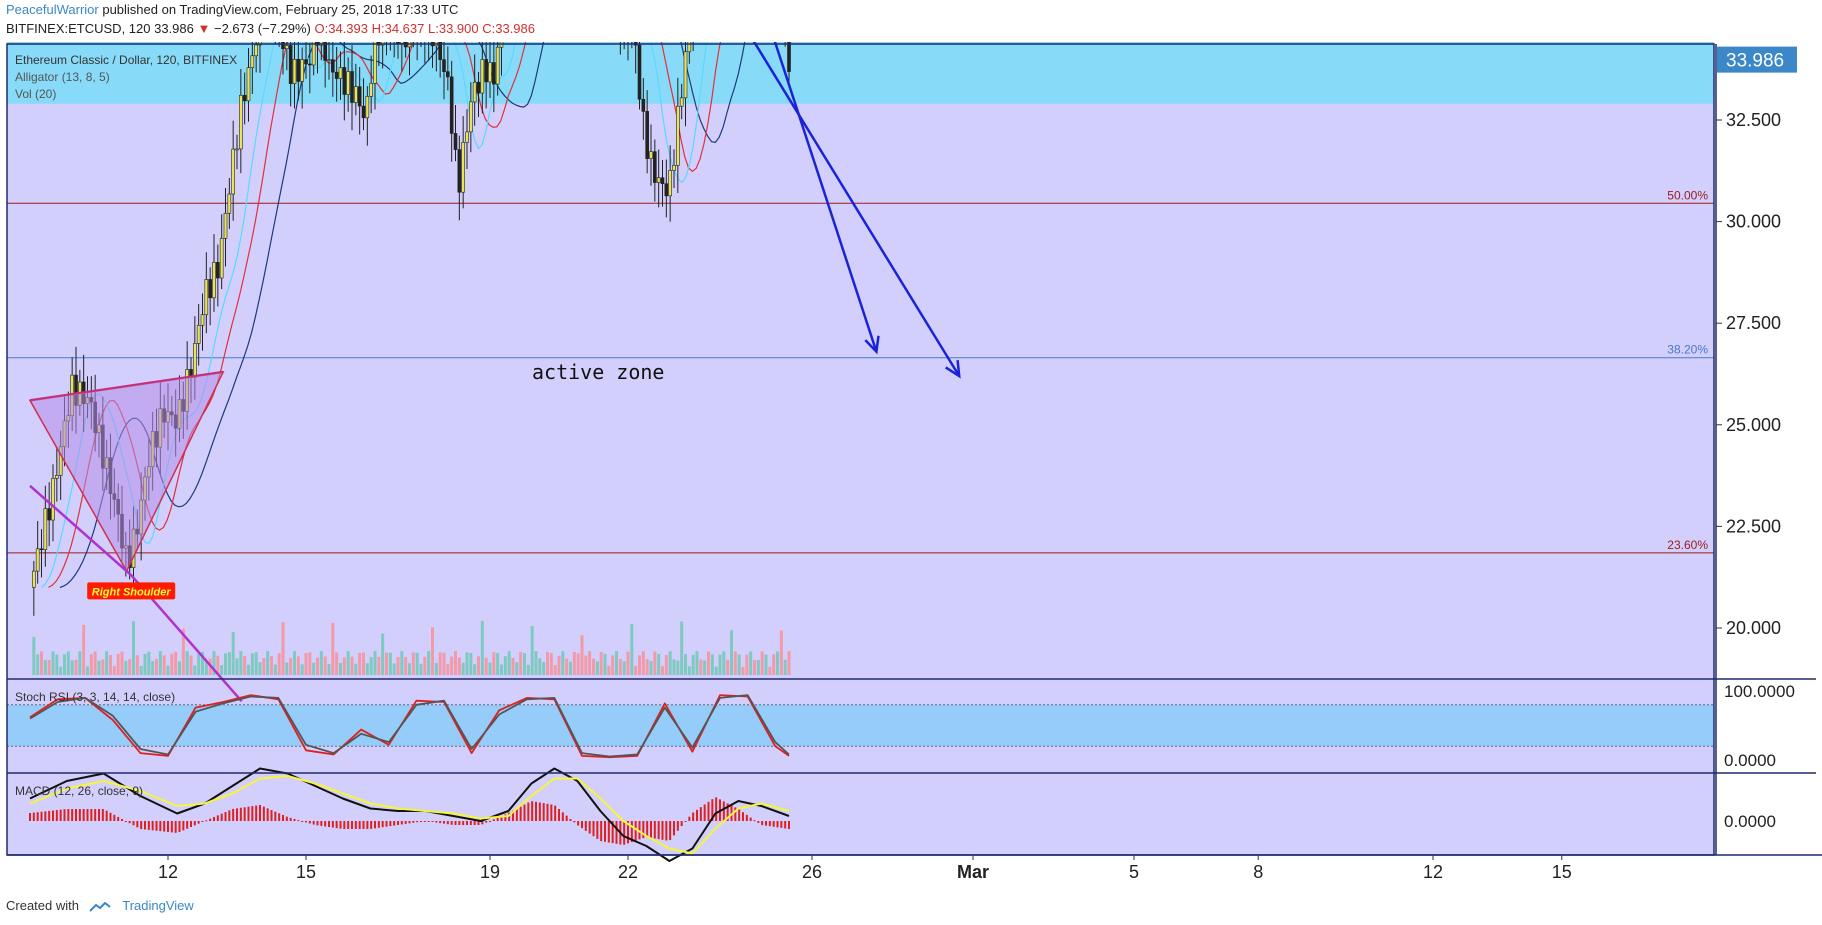 This screenshot has height=925, width=1822. I want to click on y-tick-label: 27.500, so click(1753, 323).